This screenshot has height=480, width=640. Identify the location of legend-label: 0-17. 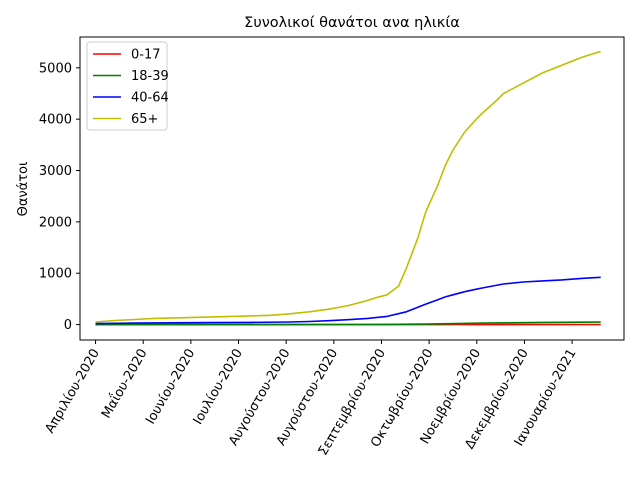
(146, 55).